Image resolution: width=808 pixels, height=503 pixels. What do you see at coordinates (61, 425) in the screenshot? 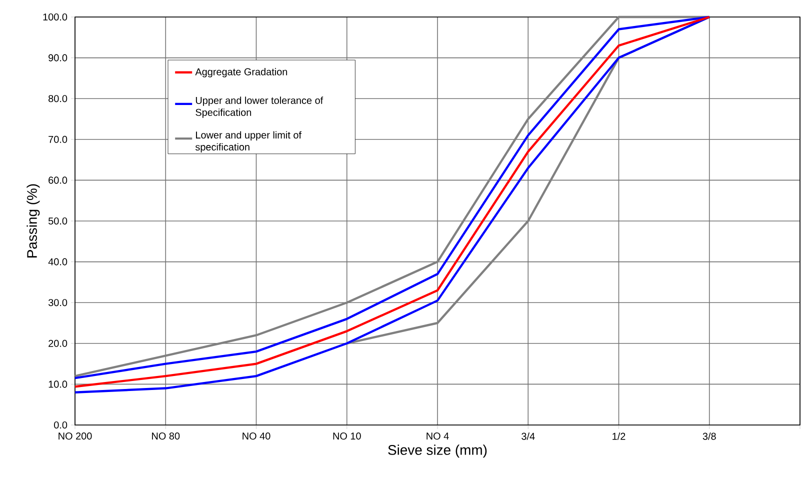
I see `y-tick-label: 0.0` at bounding box center [61, 425].